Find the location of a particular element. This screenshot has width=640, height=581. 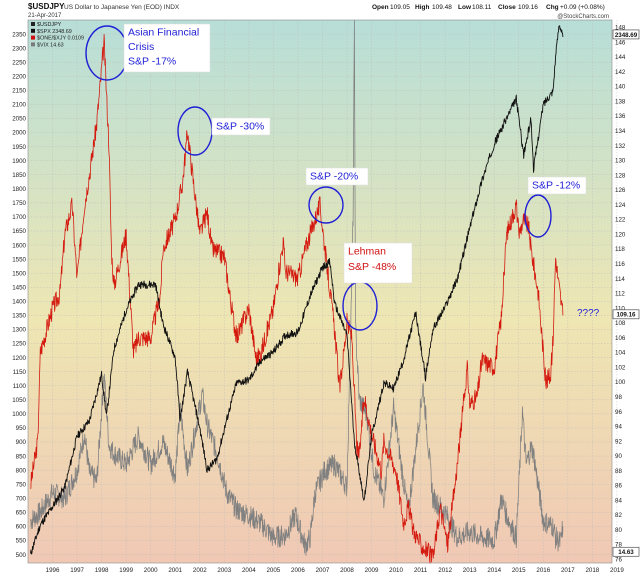

left-tick-label: 800 is located at coordinates (21, 470).